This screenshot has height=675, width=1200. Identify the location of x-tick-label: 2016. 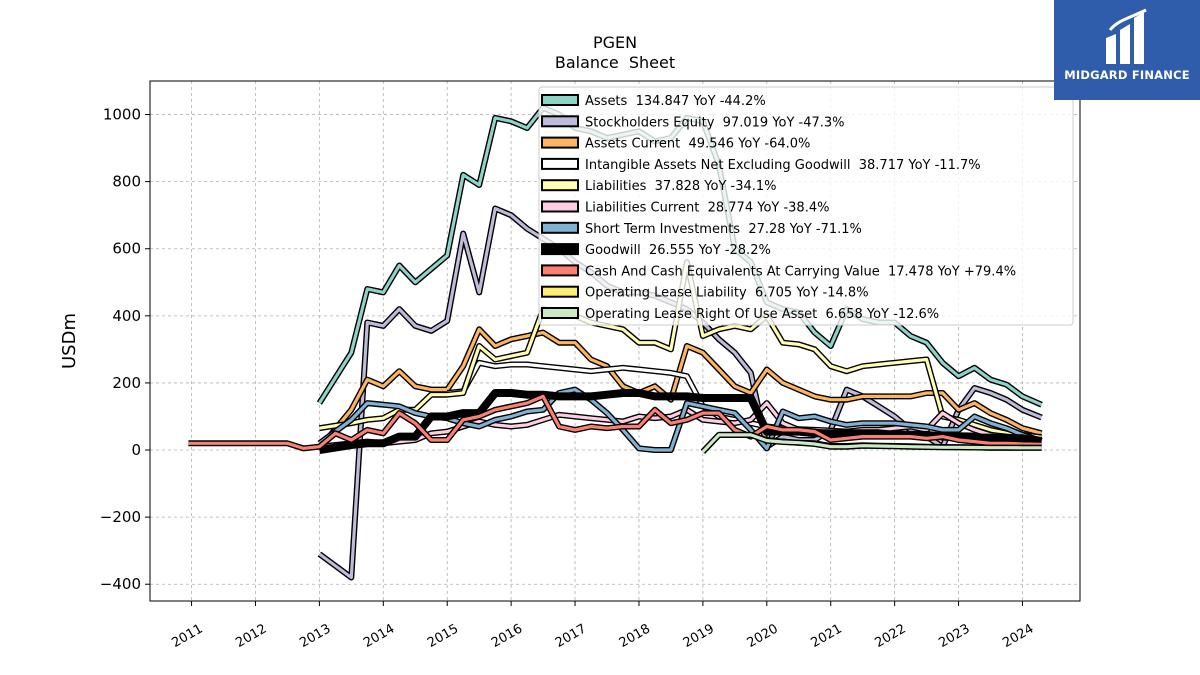
(507, 636).